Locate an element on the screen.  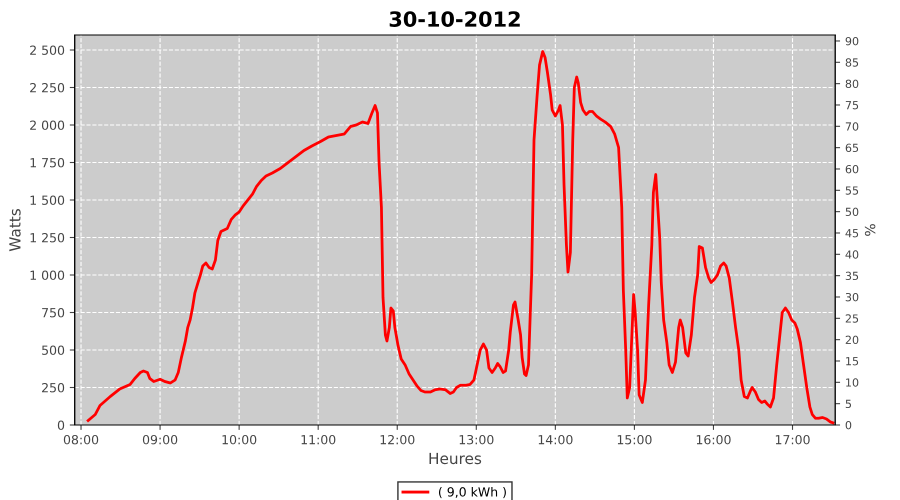
y-tick-label: 500 is located at coordinates (53, 350).